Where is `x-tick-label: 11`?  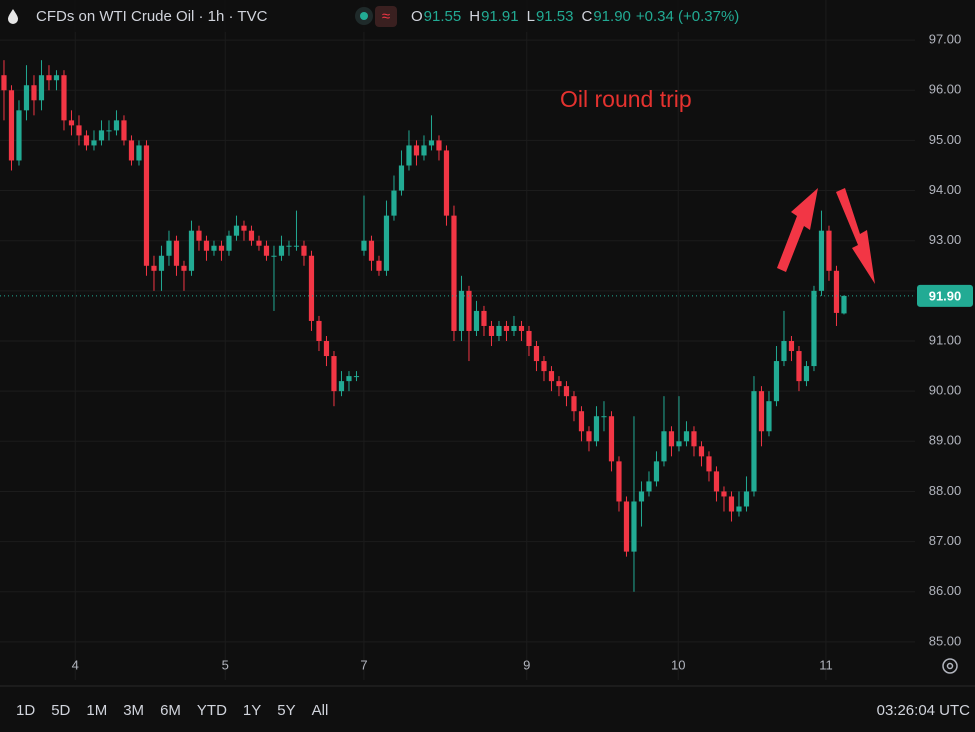
x-tick-label: 11 is located at coordinates (826, 664).